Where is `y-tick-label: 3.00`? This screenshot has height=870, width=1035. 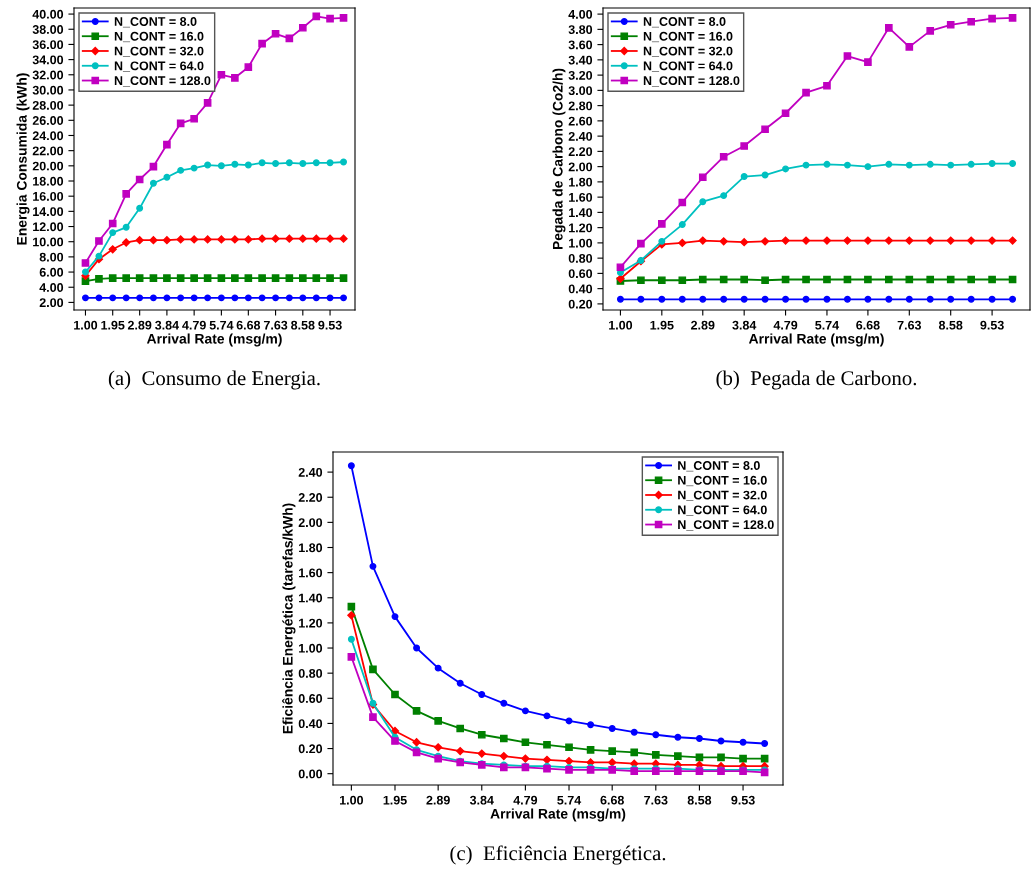 y-tick-label: 3.00 is located at coordinates (580, 91).